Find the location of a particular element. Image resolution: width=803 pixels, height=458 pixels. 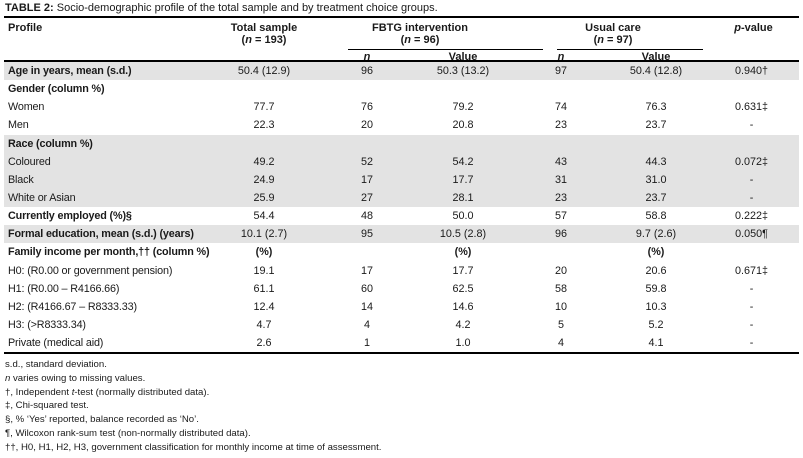

cell-usual-n: 74 is located at coordinates (560, 107).